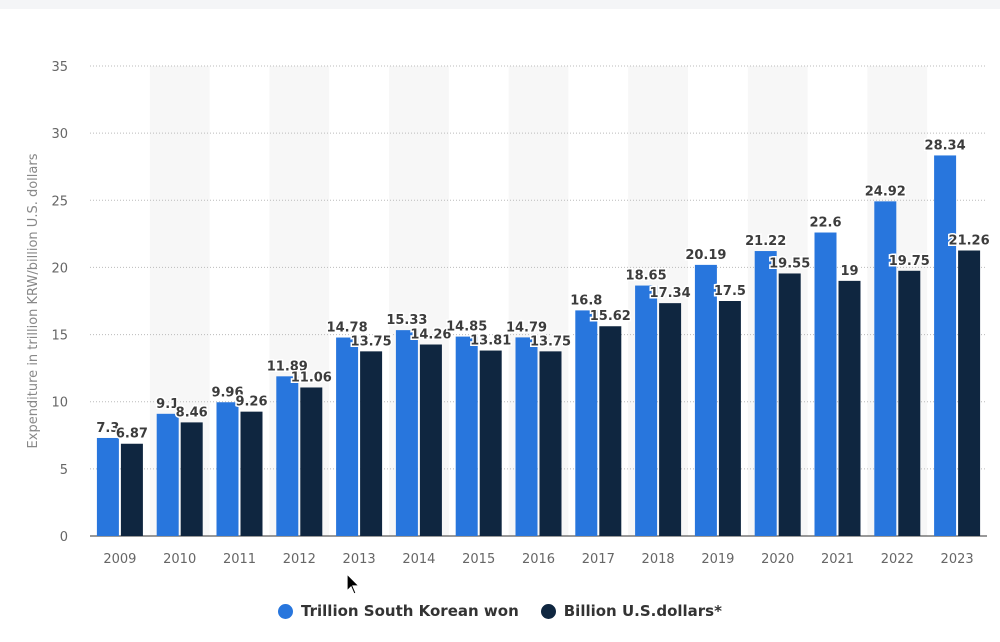 The width and height of the screenshot is (1000, 642). What do you see at coordinates (59, 268) in the screenshot?
I see `y-tick-label: 20` at bounding box center [59, 268].